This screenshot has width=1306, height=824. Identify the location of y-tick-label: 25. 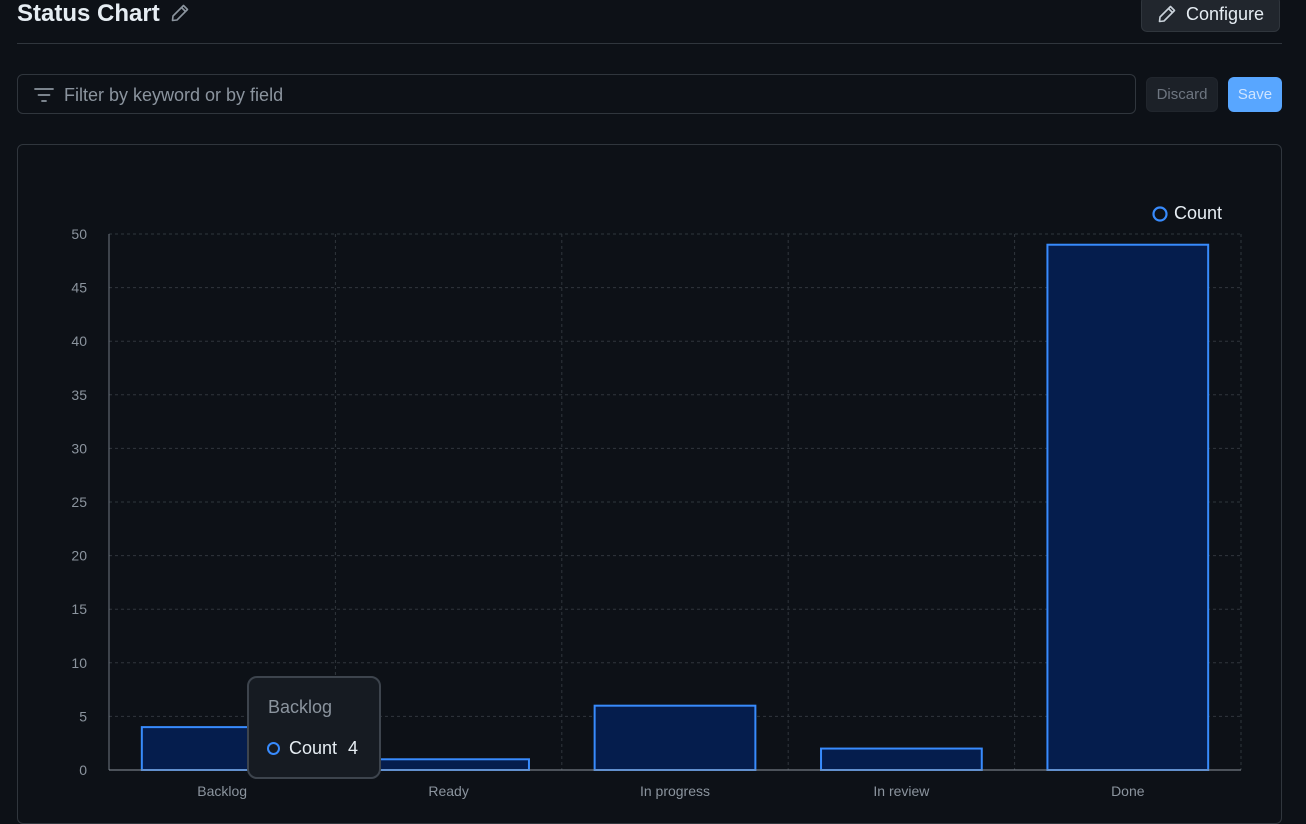
(79, 502).